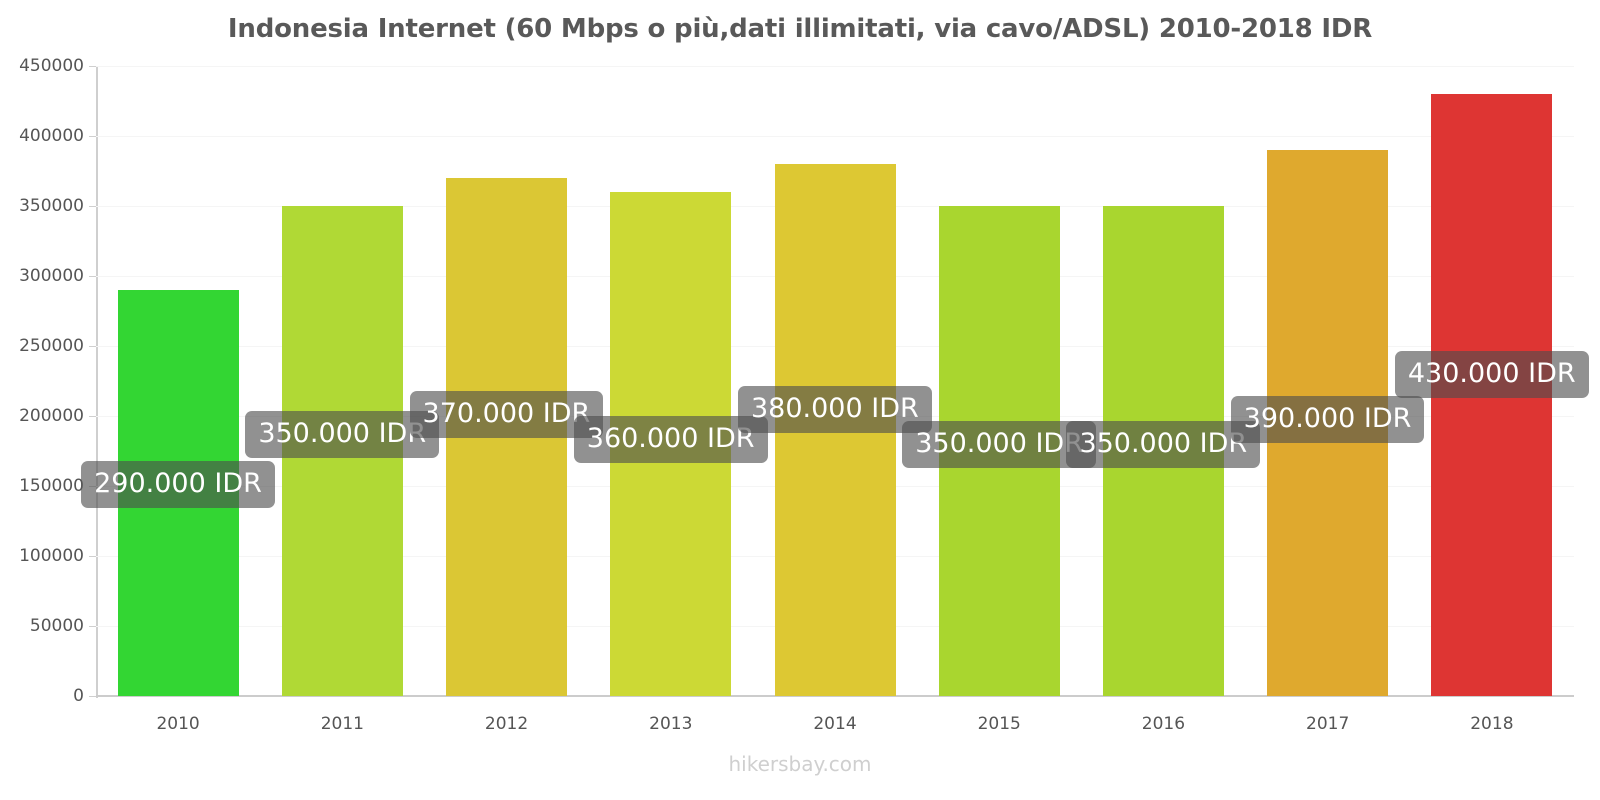 Image resolution: width=1600 pixels, height=800 pixels. I want to click on x-tick-label-2017: 2017, so click(1328, 724).